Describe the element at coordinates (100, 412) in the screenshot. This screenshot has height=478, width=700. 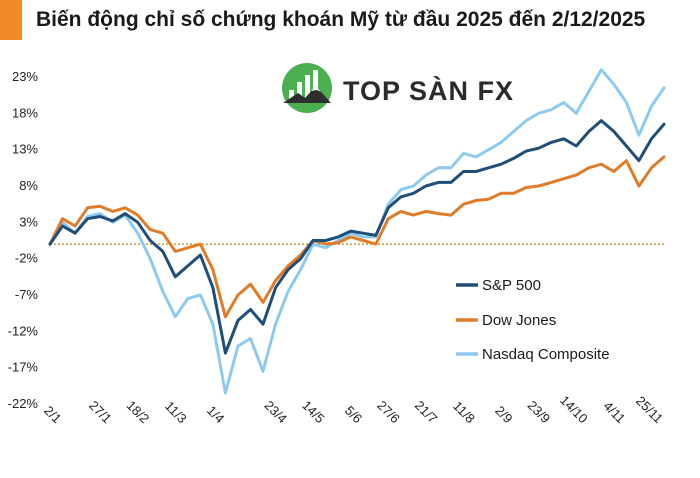
I see `x-tick-label: 27/1` at that location.